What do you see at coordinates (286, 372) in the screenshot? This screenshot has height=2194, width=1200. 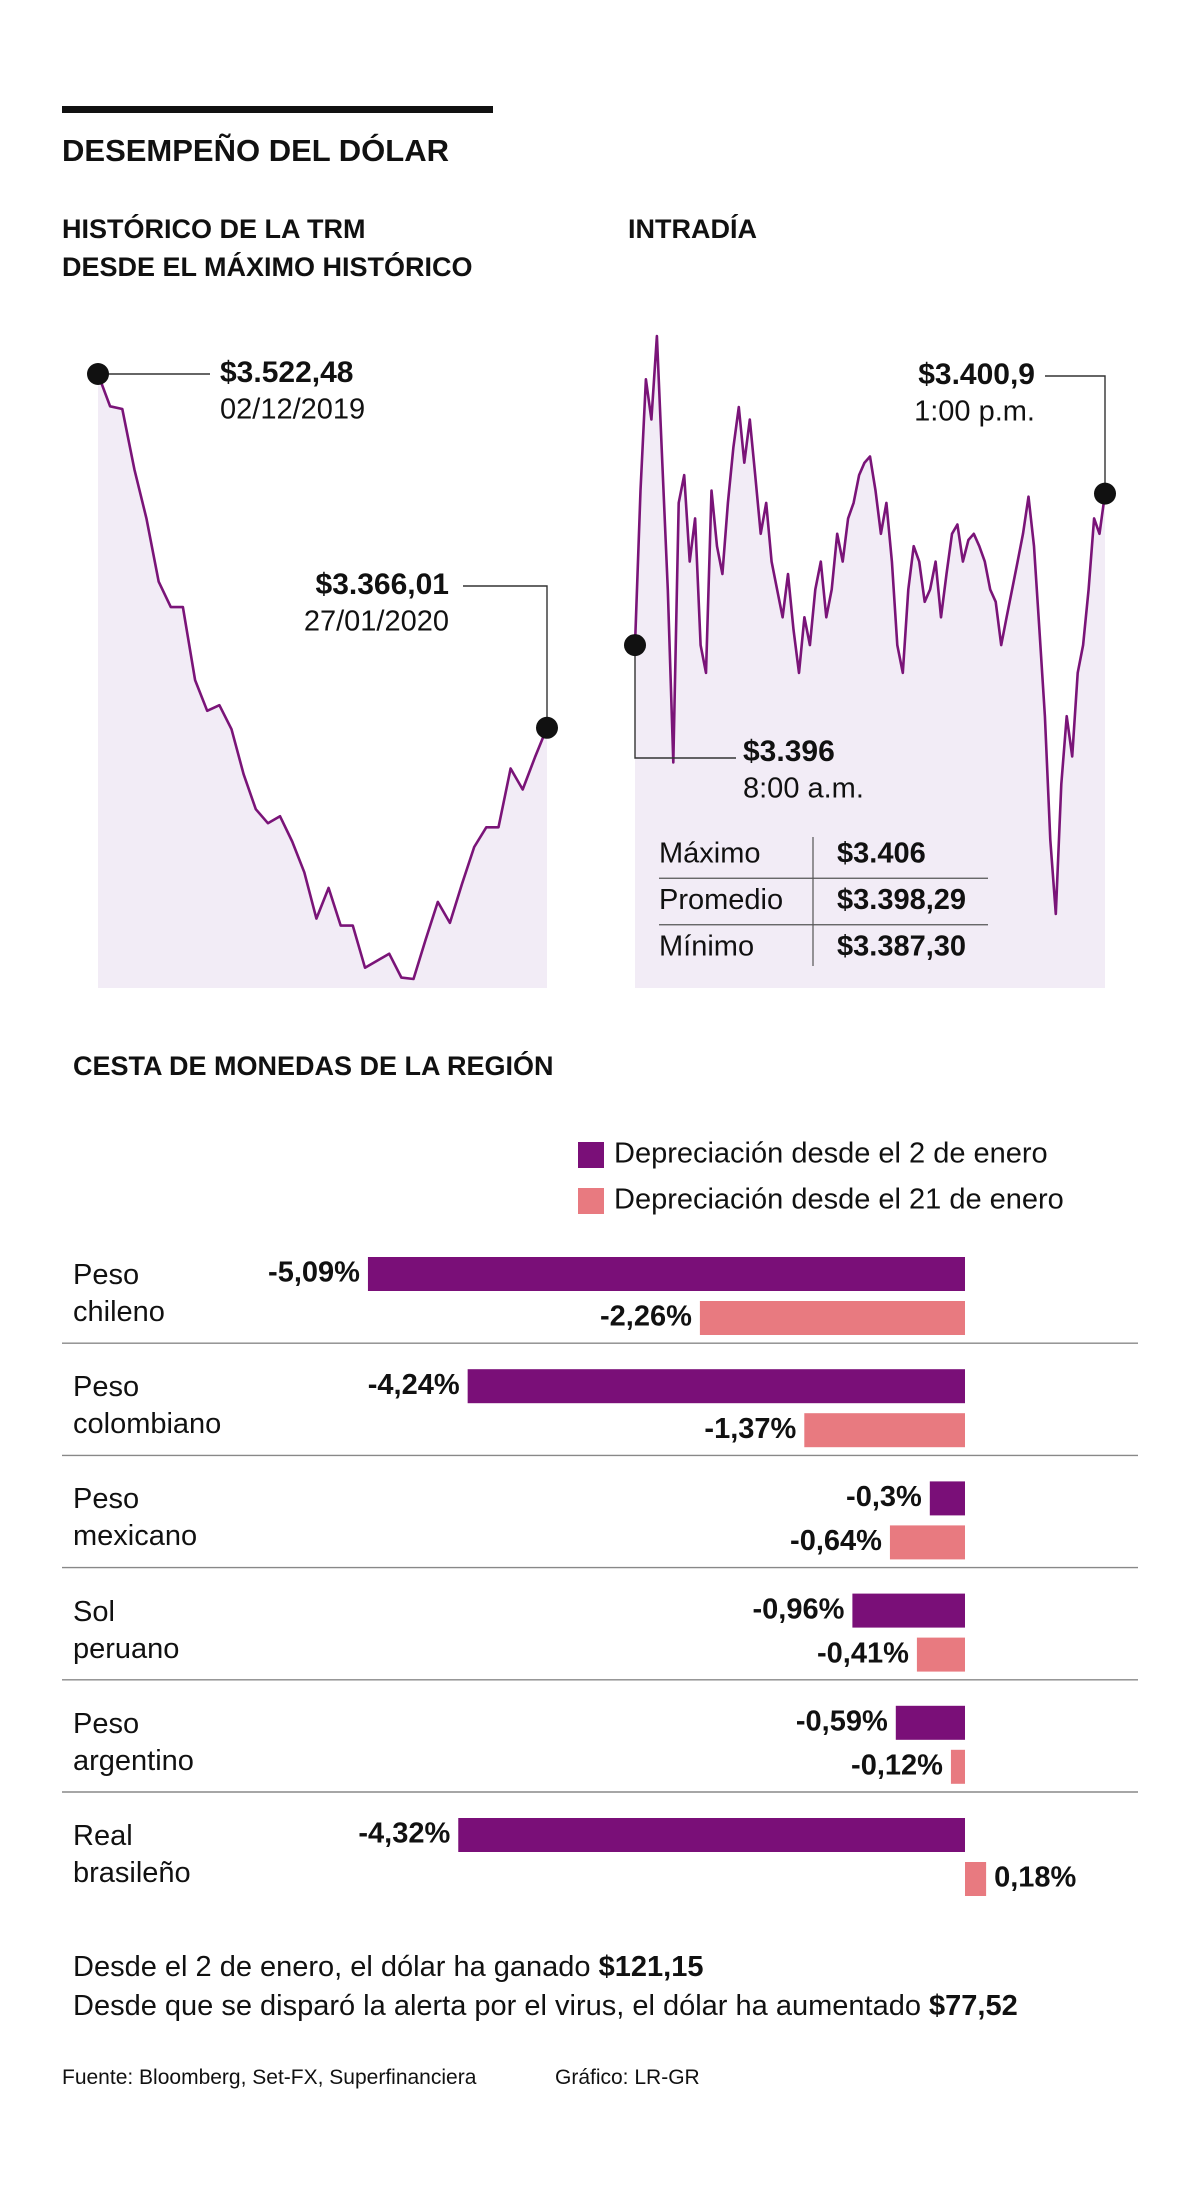 I see `value-label: $3.522,48` at bounding box center [286, 372].